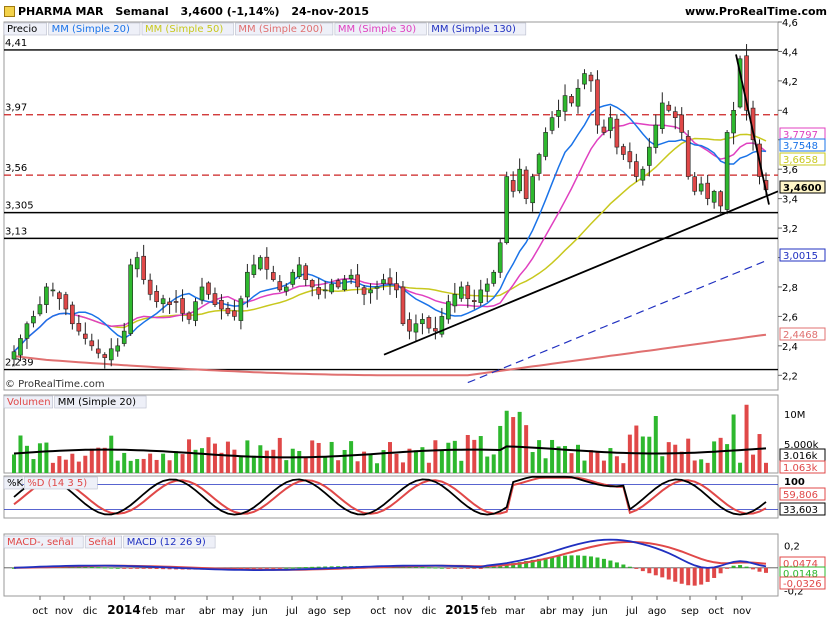 The width and height of the screenshot is (835, 620). Describe the element at coordinates (690, 611) in the screenshot. I see `x-tick-label: sep` at that location.